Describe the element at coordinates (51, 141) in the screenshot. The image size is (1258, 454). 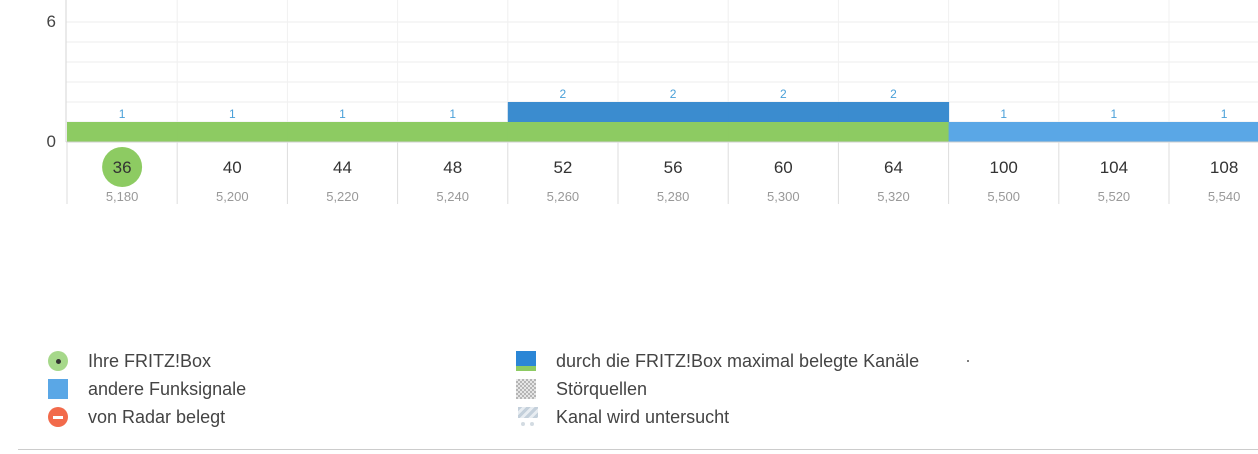
I see `y-tick-label: 0` at that location.